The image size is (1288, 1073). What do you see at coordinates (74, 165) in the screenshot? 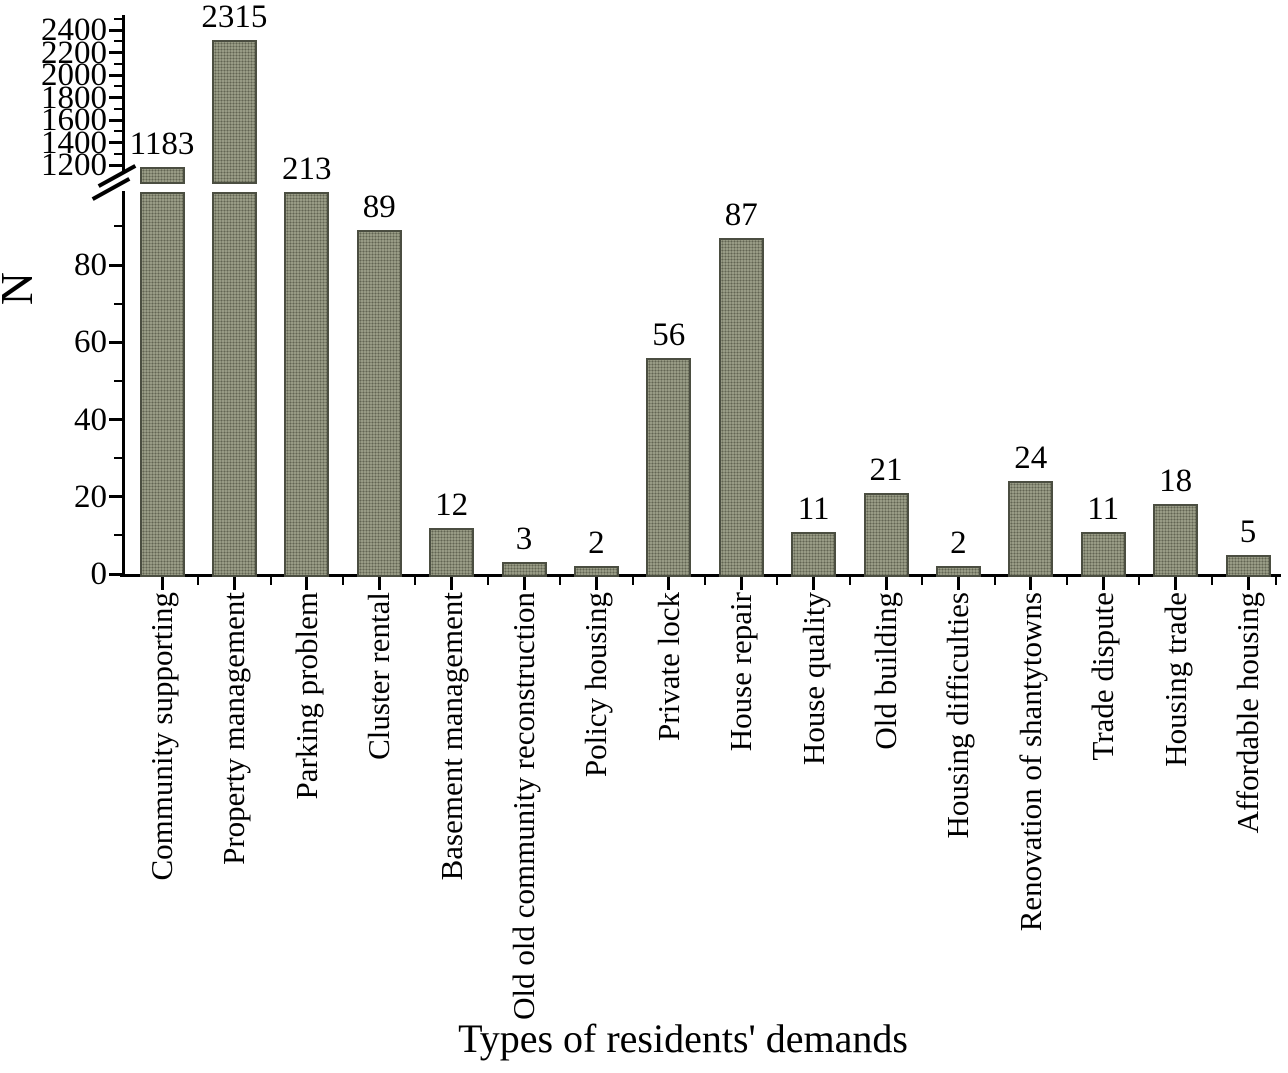
I see `y-tick-label: 1200` at bounding box center [74, 165].